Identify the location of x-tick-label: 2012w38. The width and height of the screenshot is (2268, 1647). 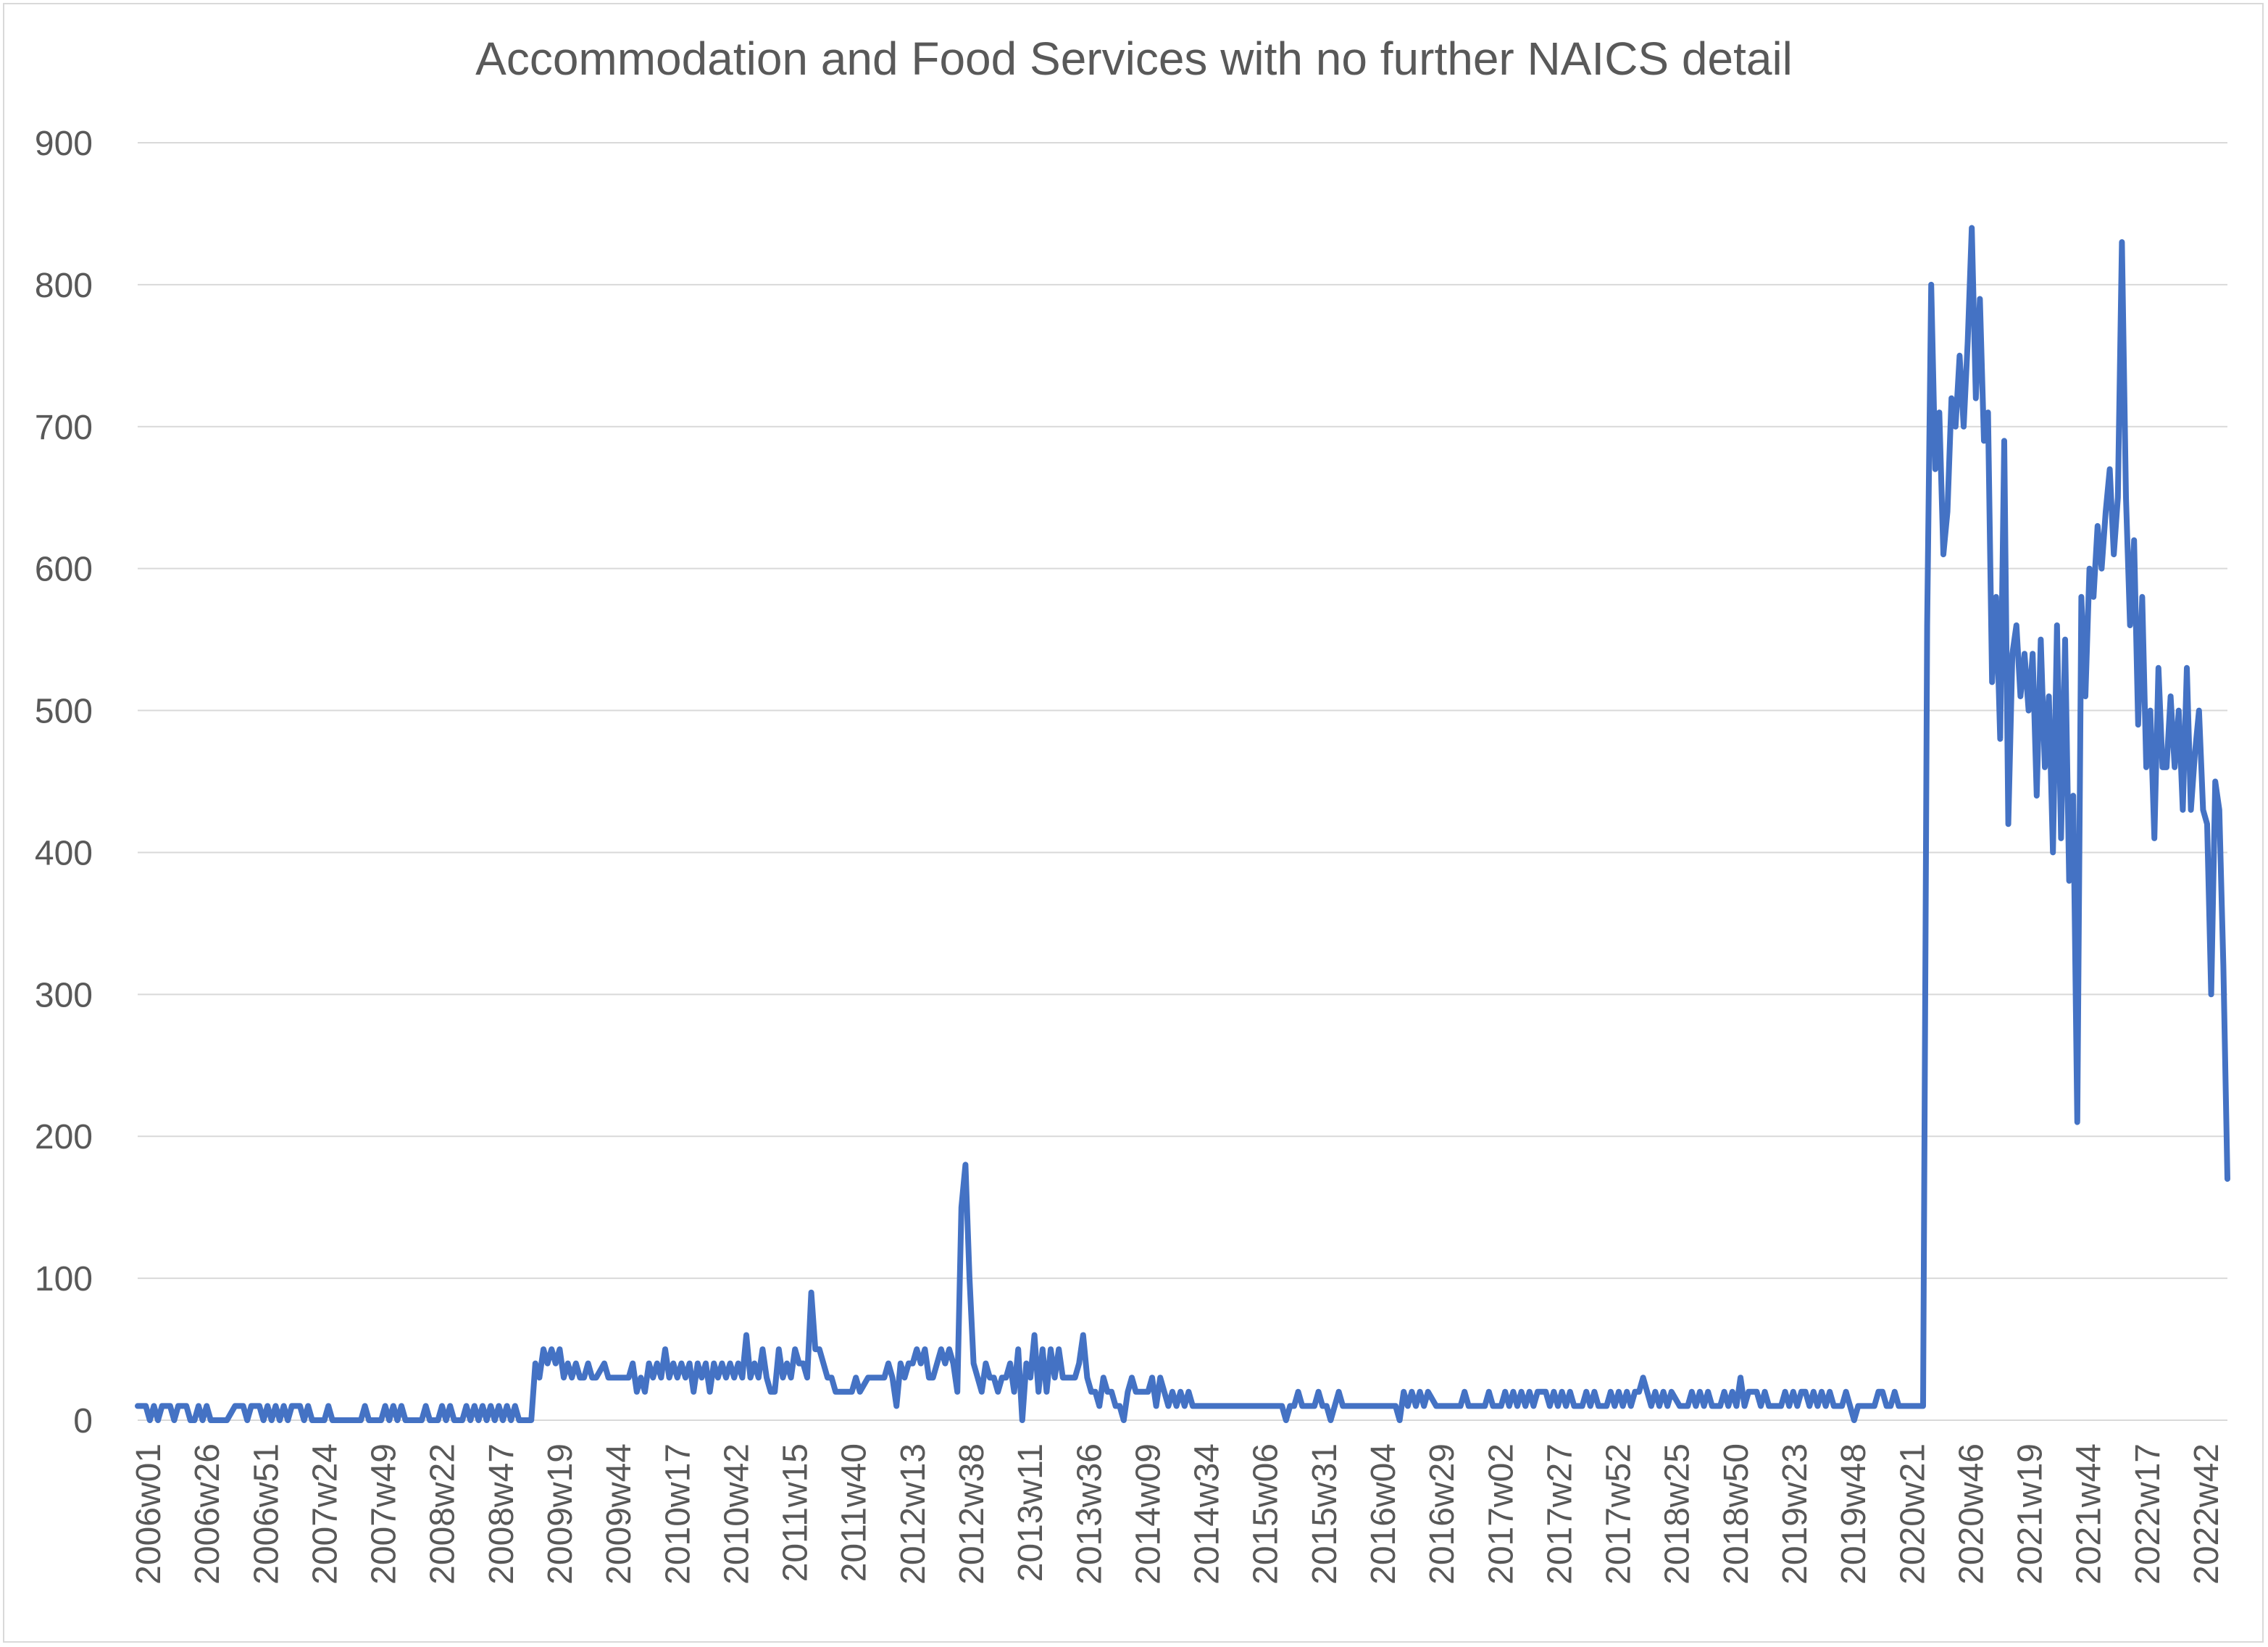
(972, 1514).